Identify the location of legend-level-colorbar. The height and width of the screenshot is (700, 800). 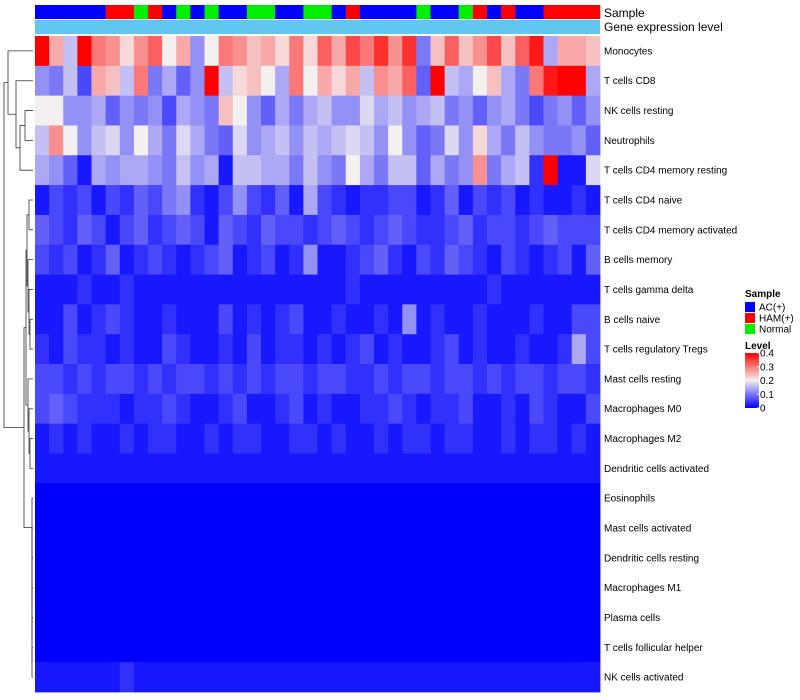
(752, 380).